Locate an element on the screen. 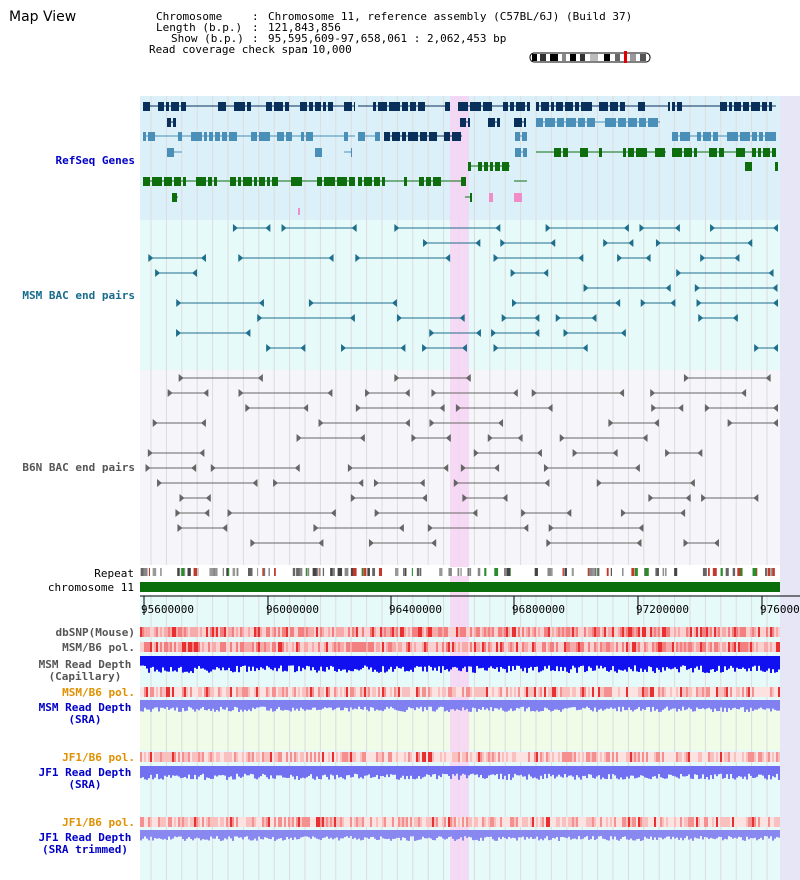 The image size is (800, 880). jf1-b6-pol-label: JF1/B6 pol. is located at coordinates (98, 757).